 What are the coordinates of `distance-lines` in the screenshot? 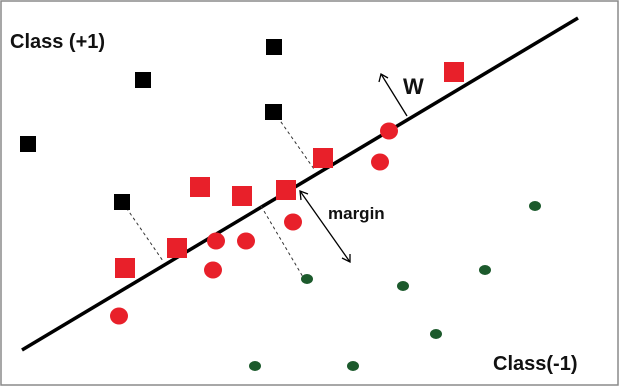 It's located at (218, 194).